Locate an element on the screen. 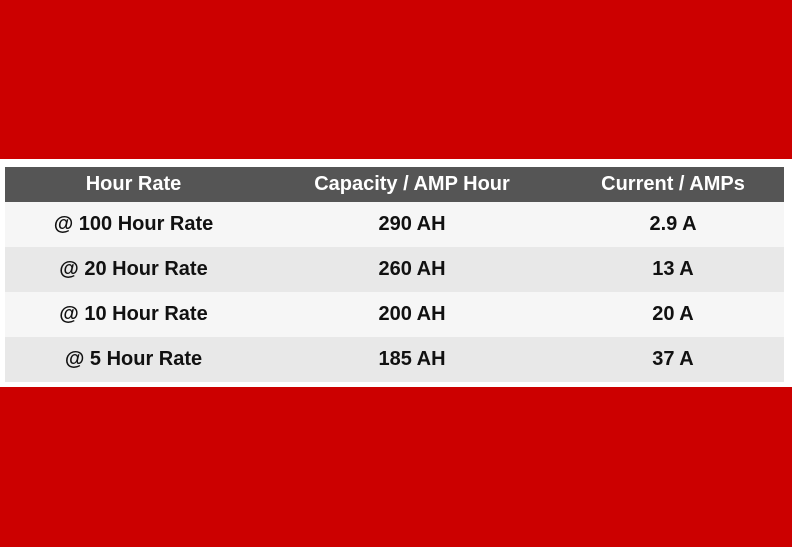 Image resolution: width=792 pixels, height=547 pixels. header-hour-rate: Hour Rate is located at coordinates (133, 184).